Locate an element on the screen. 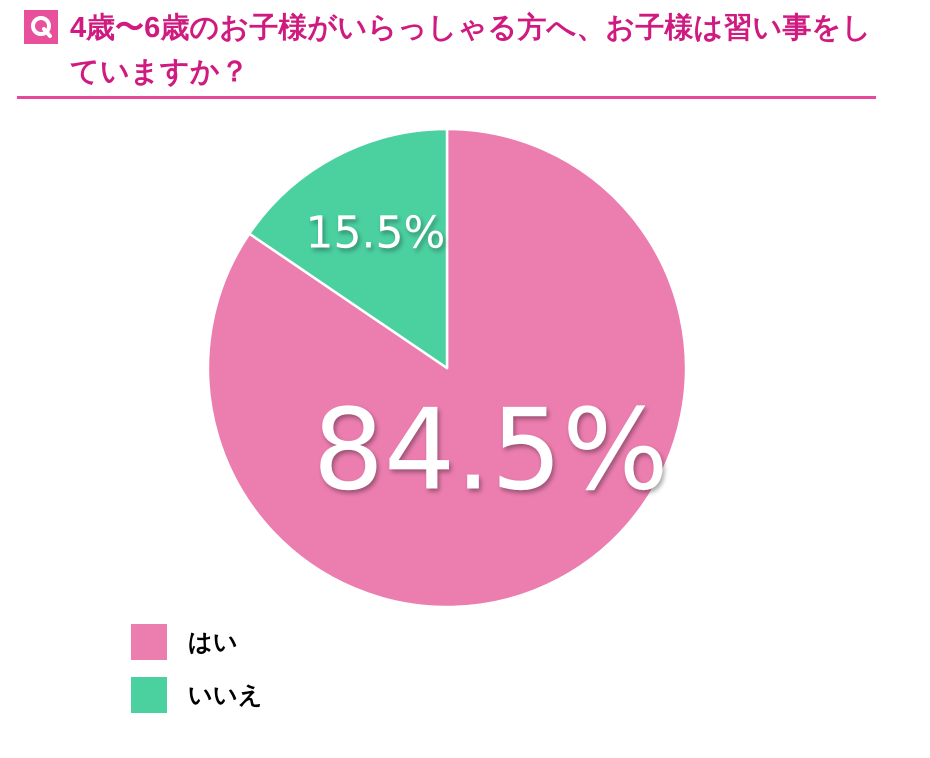 This screenshot has width=930, height=758. data-label: 84.5% is located at coordinates (490, 450).